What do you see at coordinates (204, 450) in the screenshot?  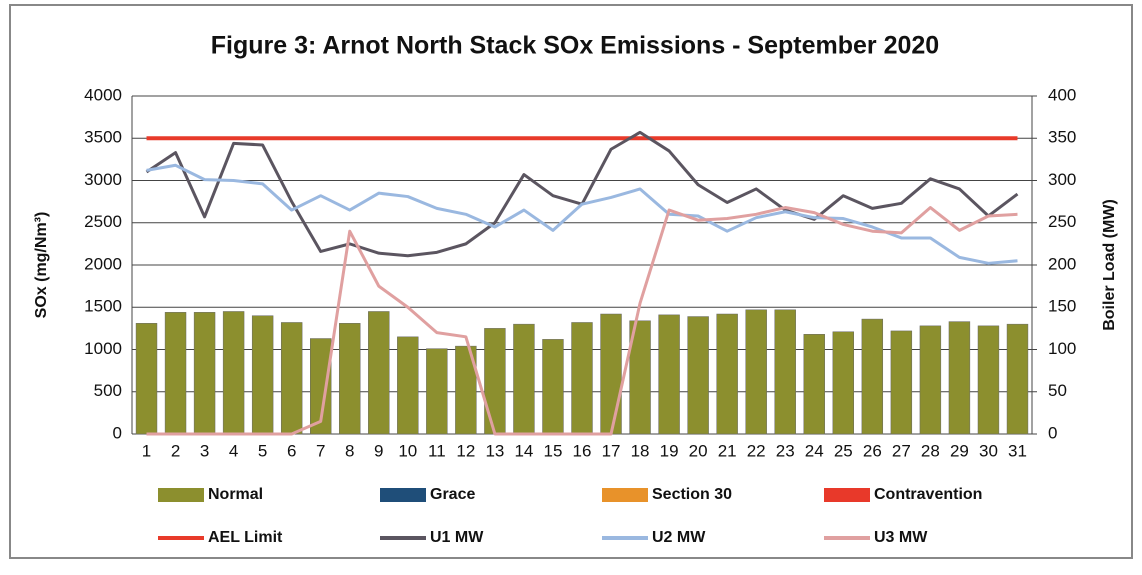 I see `x-tick-label: 3` at bounding box center [204, 450].